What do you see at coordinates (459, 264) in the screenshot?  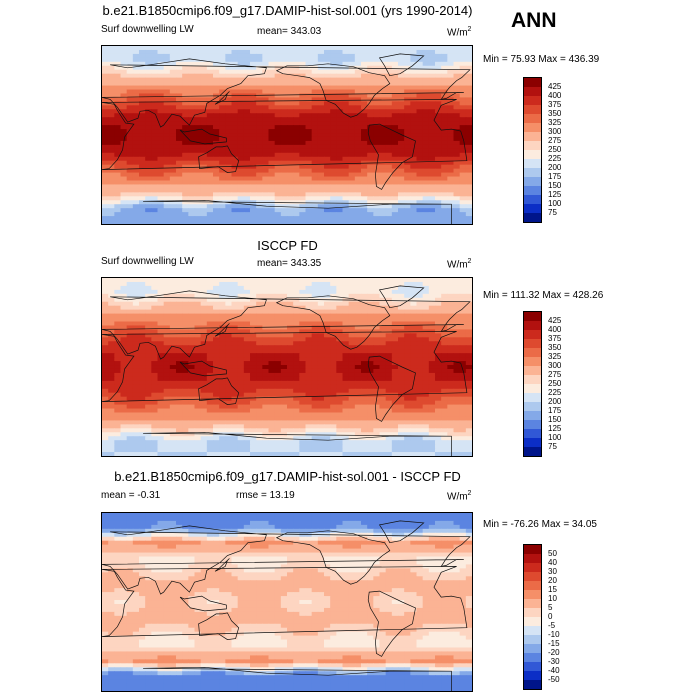 I see `panel2-units-label: W/m2` at bounding box center [459, 264].